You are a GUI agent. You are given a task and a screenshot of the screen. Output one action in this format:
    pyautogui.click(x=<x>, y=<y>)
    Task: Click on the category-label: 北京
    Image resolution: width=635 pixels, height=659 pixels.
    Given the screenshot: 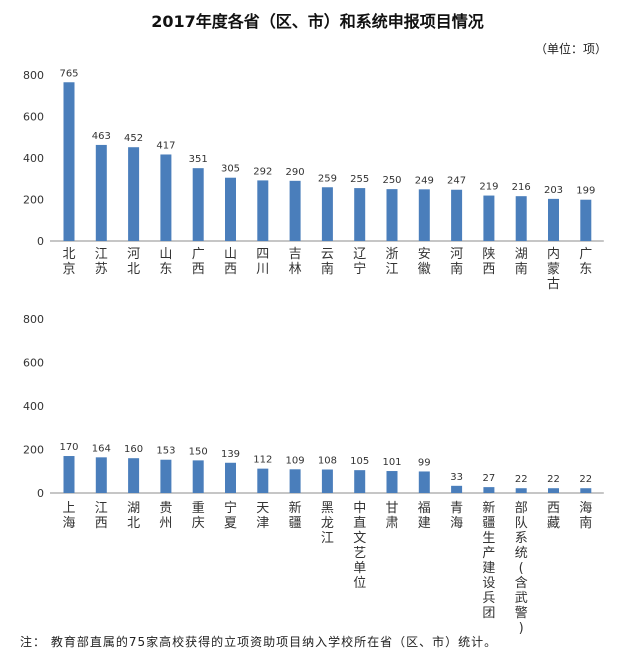 What is the action you would take?
    pyautogui.click(x=68, y=262)
    